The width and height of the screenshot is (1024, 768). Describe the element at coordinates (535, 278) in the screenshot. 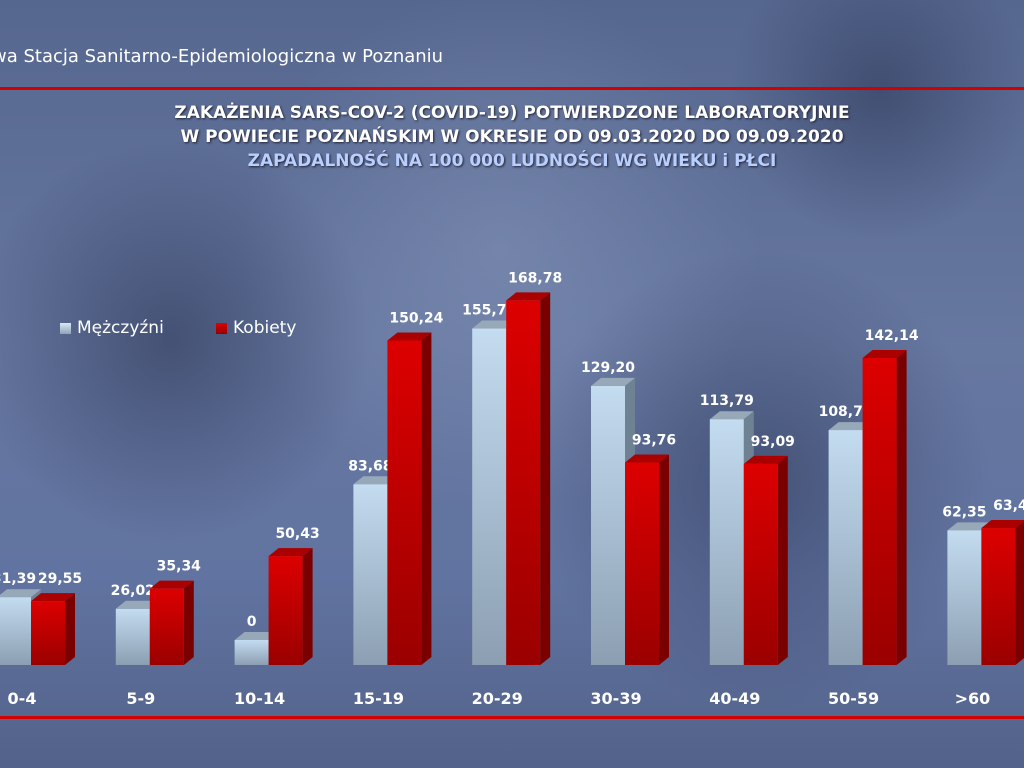

I see `data-label: 168,78` at that location.